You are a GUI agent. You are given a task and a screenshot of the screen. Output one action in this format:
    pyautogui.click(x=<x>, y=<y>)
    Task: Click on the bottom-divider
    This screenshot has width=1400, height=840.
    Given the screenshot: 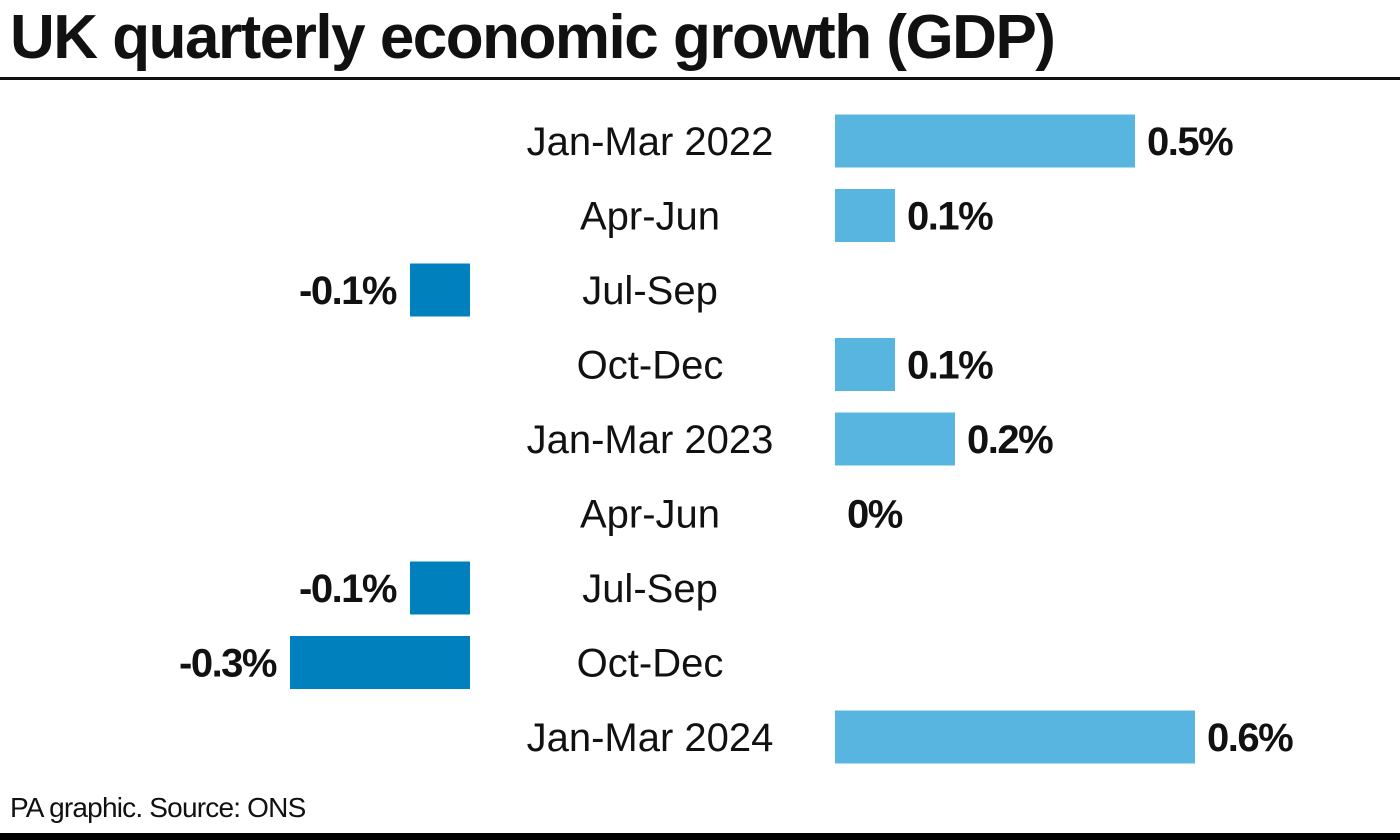 What is the action you would take?
    pyautogui.click(x=700, y=836)
    